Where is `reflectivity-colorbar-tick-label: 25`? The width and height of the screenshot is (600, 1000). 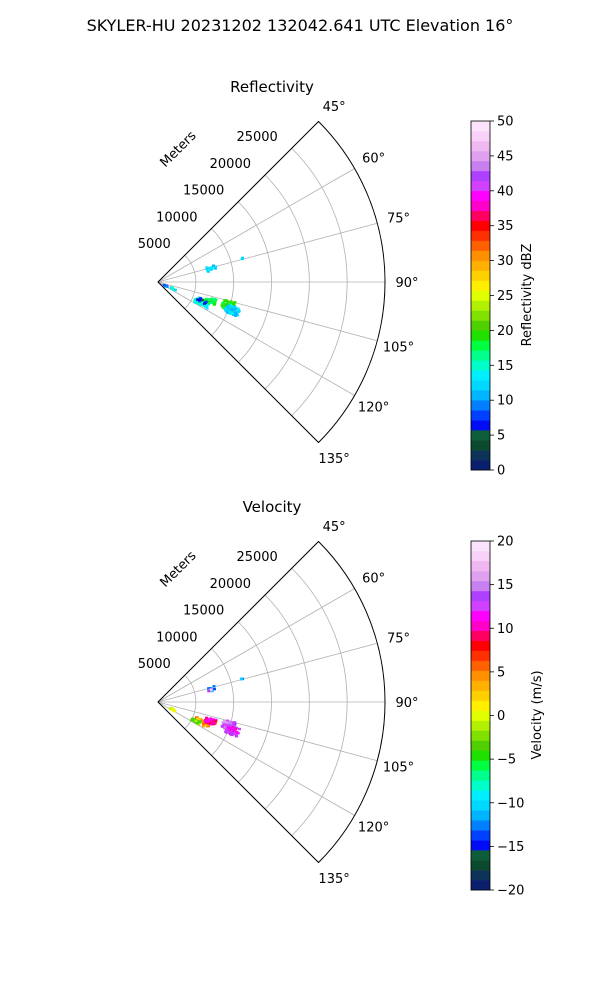
reflectivity-colorbar-tick-label: 25 is located at coordinates (505, 296).